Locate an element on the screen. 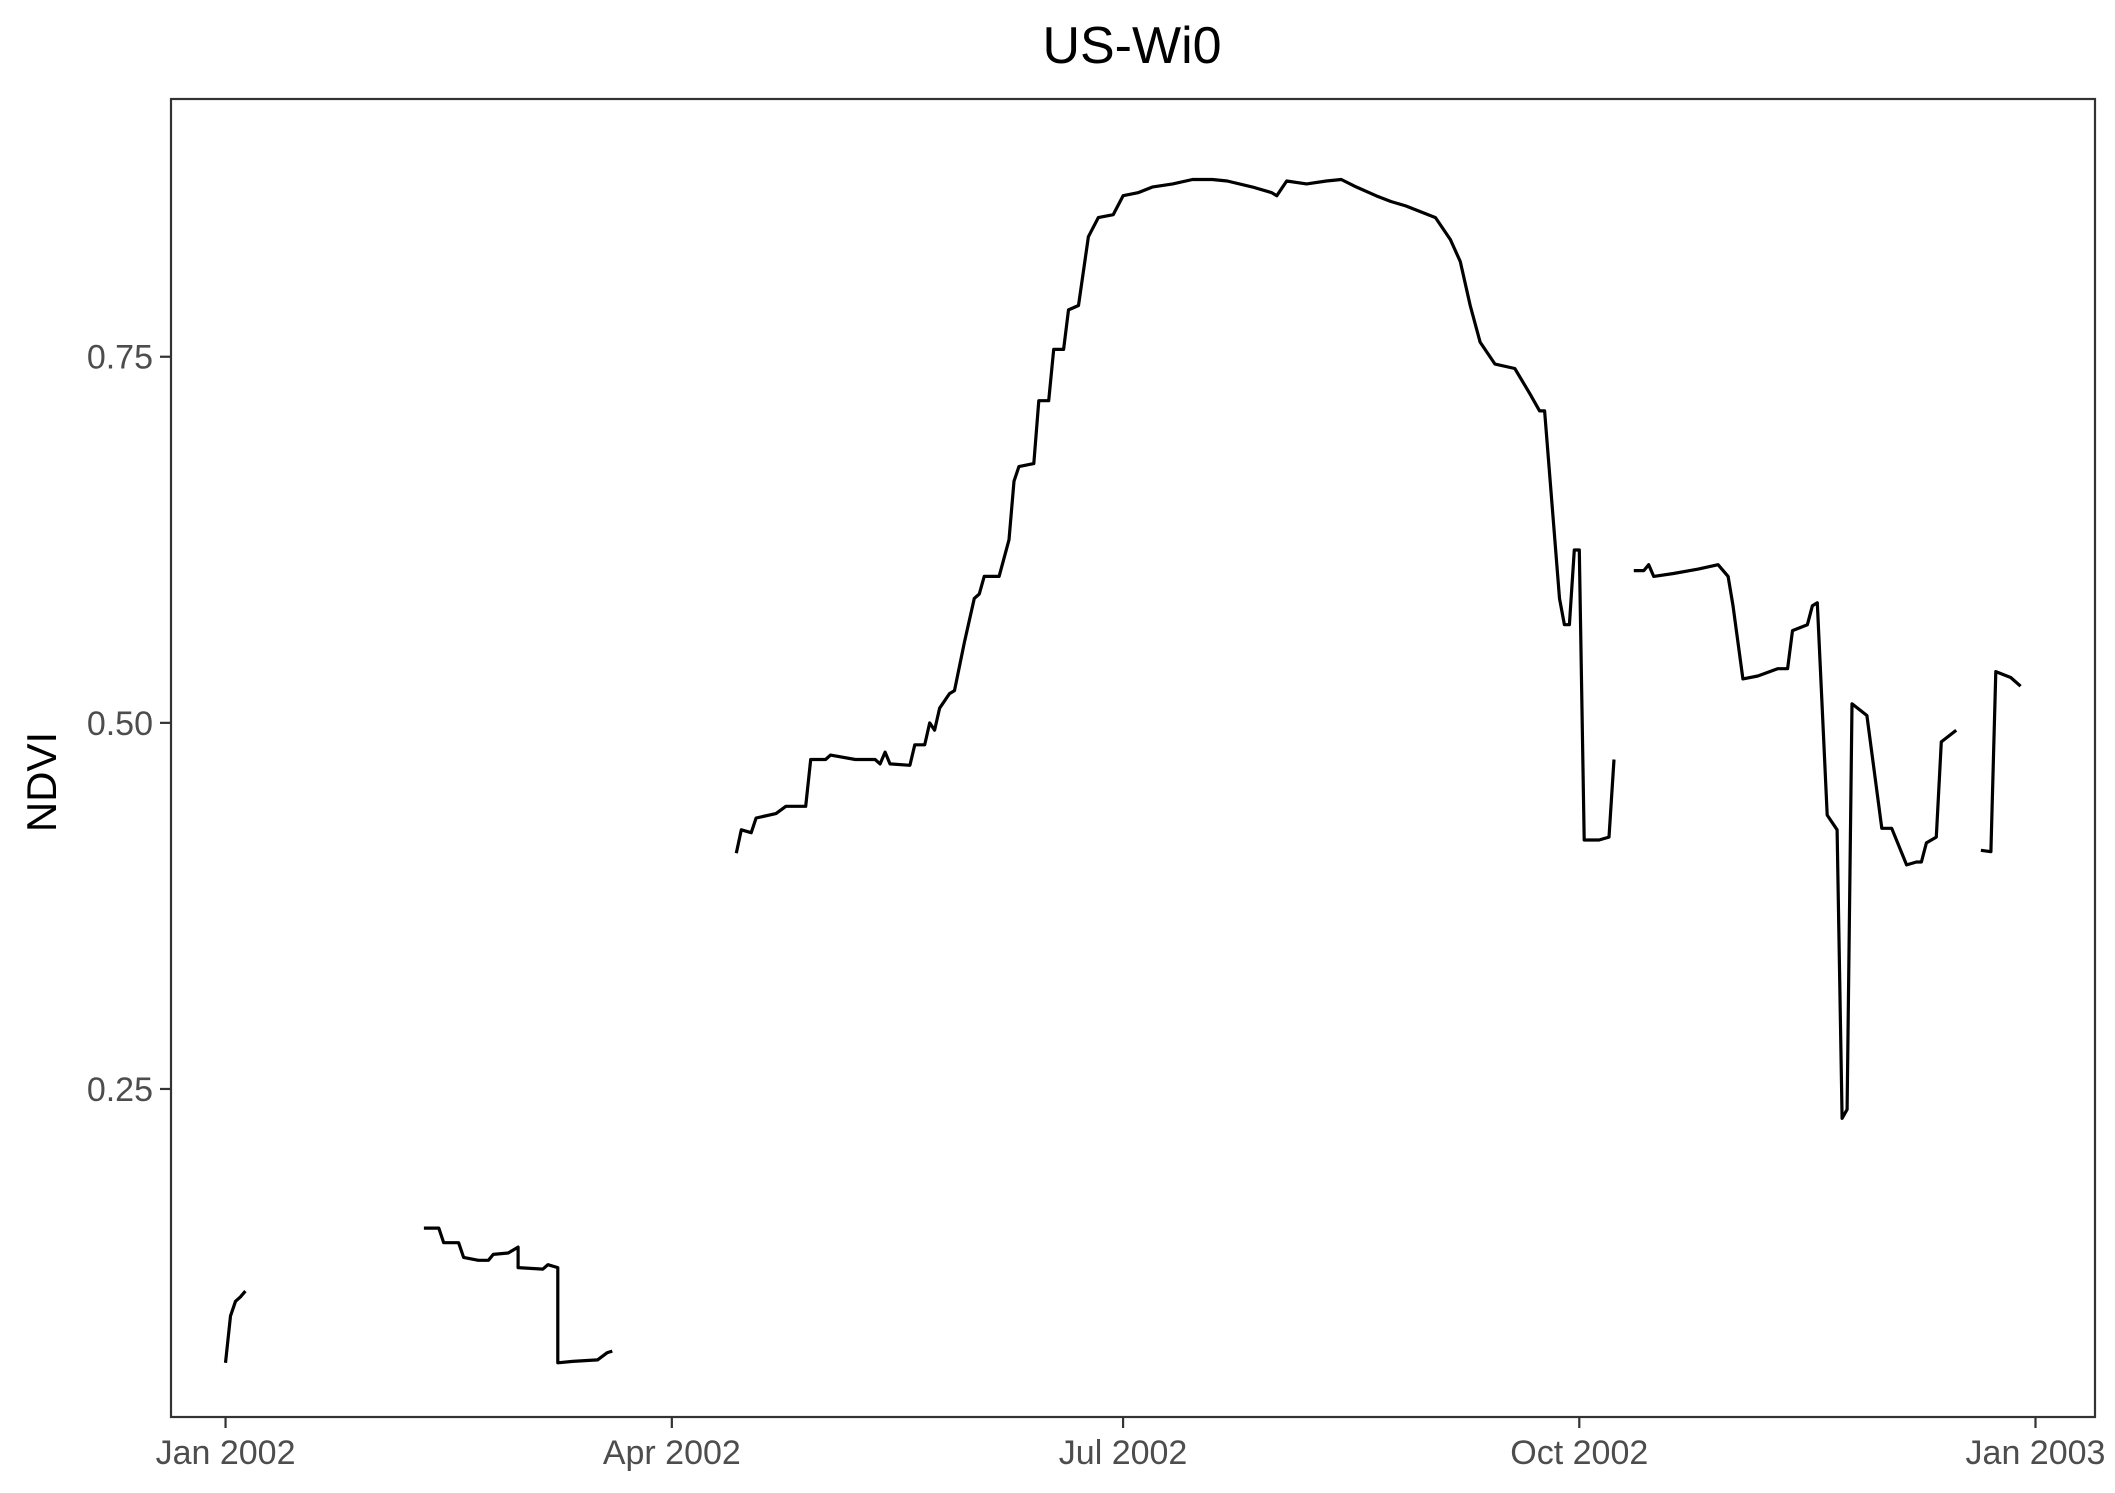  y-tick-label: 0.50 is located at coordinates (120, 724).